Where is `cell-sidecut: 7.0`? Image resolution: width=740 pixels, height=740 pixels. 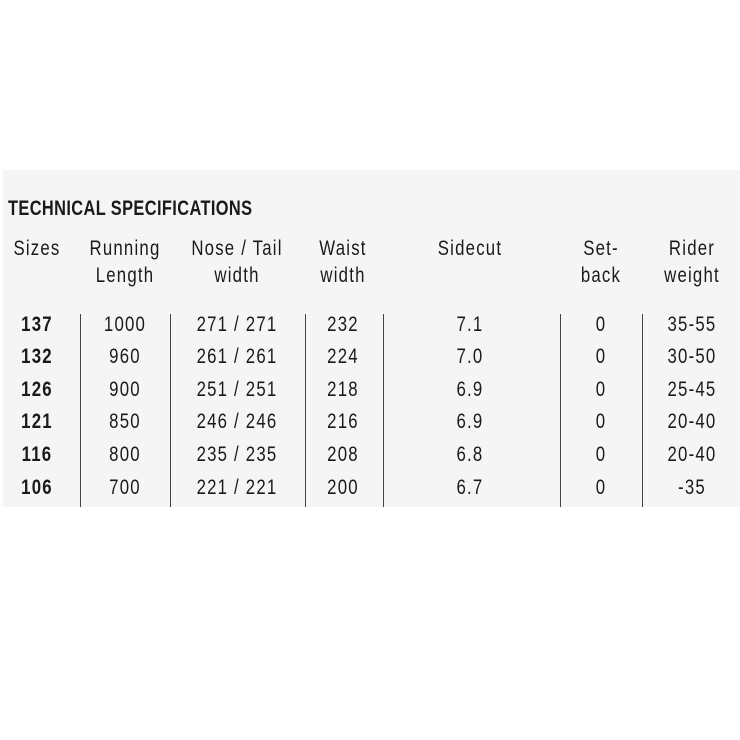 cell-sidecut: 7.0 is located at coordinates (470, 356).